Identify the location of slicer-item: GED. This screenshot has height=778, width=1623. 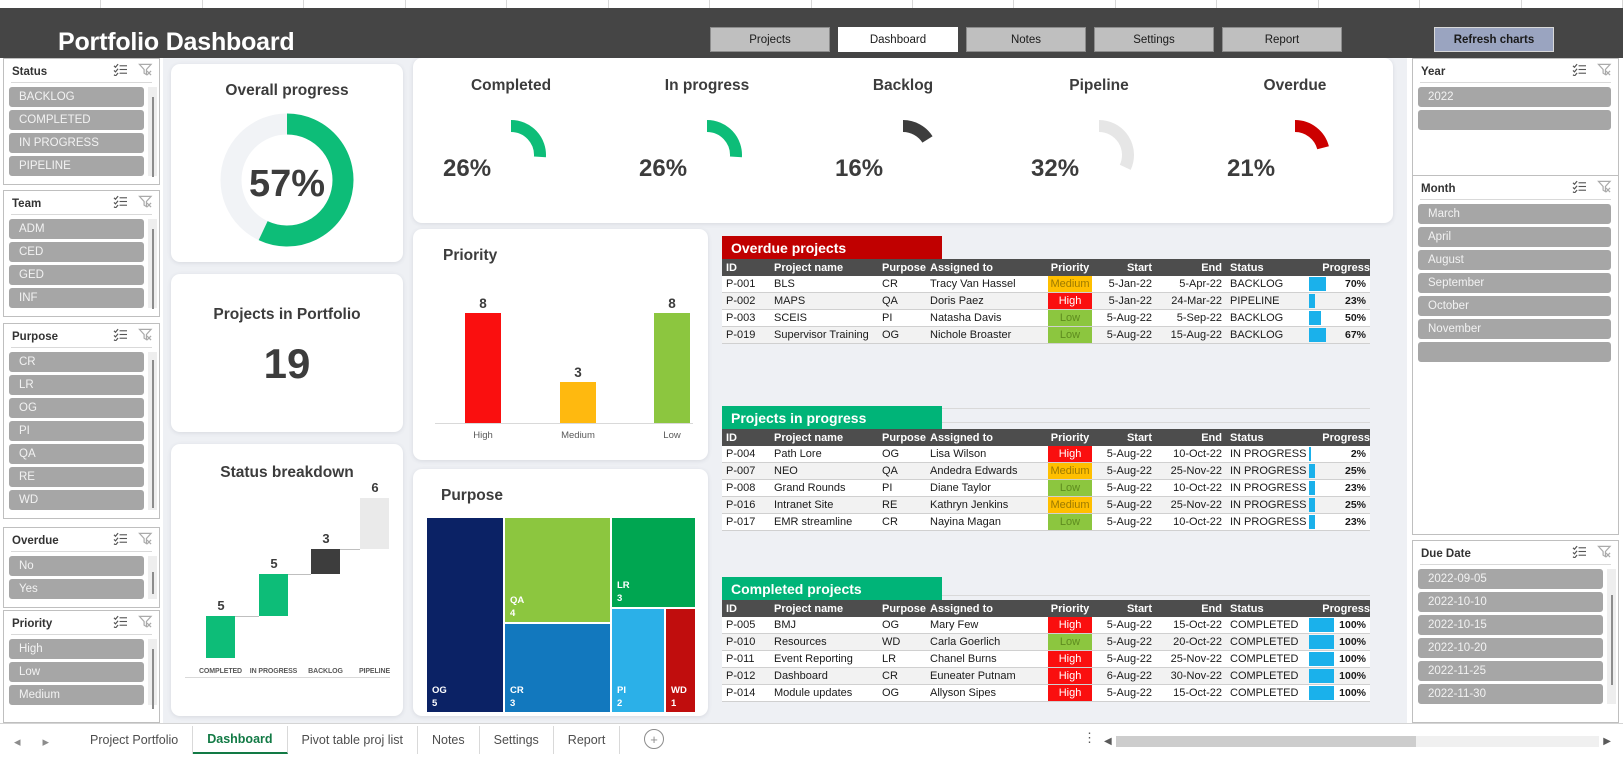
(76, 275).